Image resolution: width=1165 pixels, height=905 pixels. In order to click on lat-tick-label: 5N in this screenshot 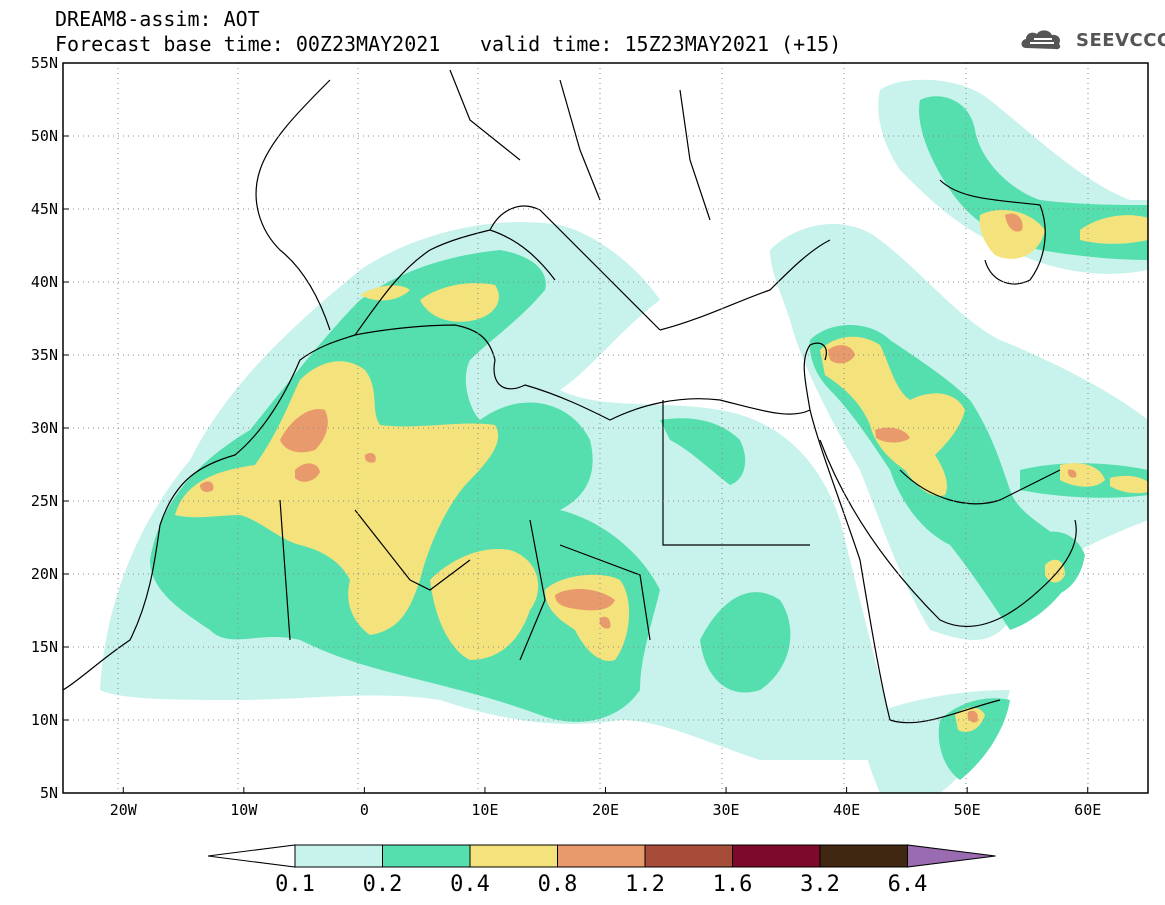, I will do `click(49, 793)`.